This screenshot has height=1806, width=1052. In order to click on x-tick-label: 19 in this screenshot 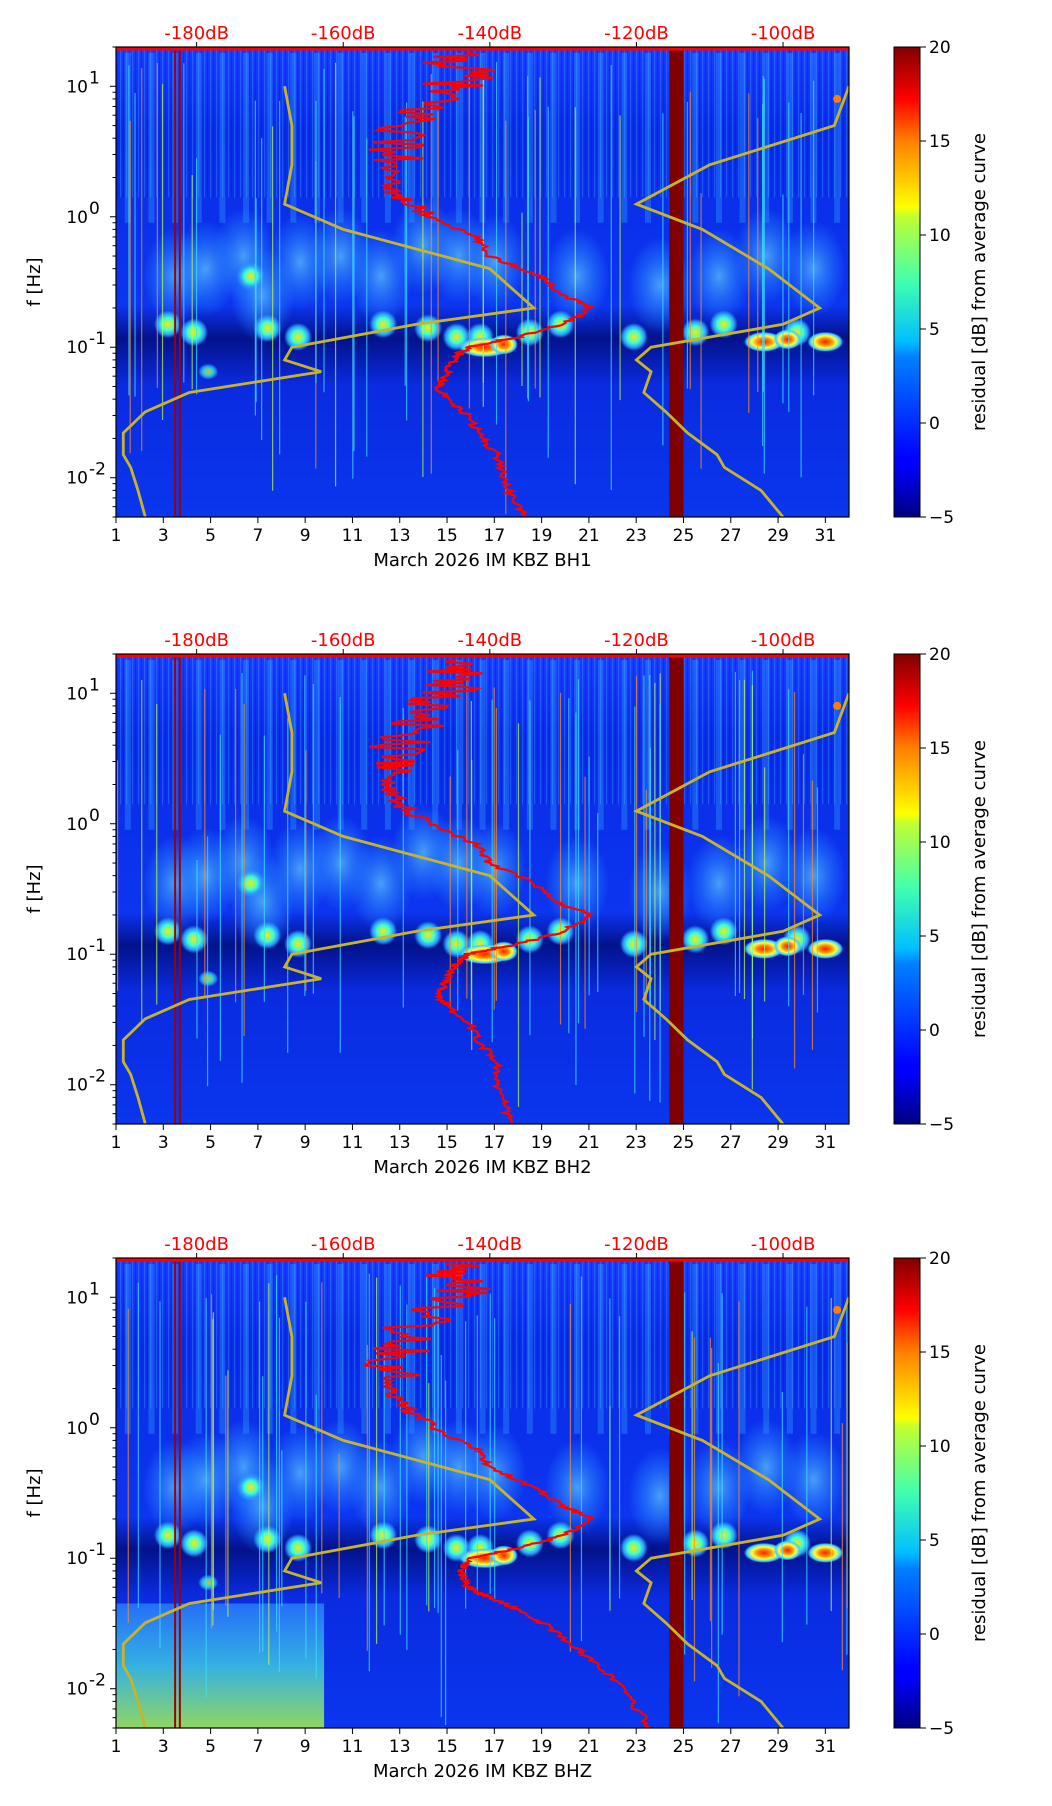, I will do `click(542, 1747)`.